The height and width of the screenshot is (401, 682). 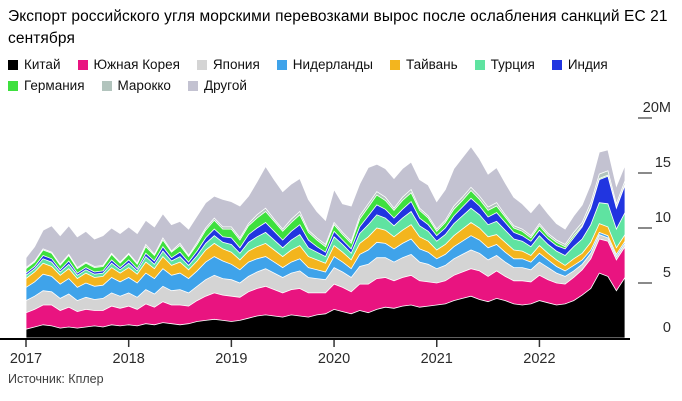 What do you see at coordinates (512, 64) in the screenshot?
I see `legend-label: Турция` at bounding box center [512, 64].